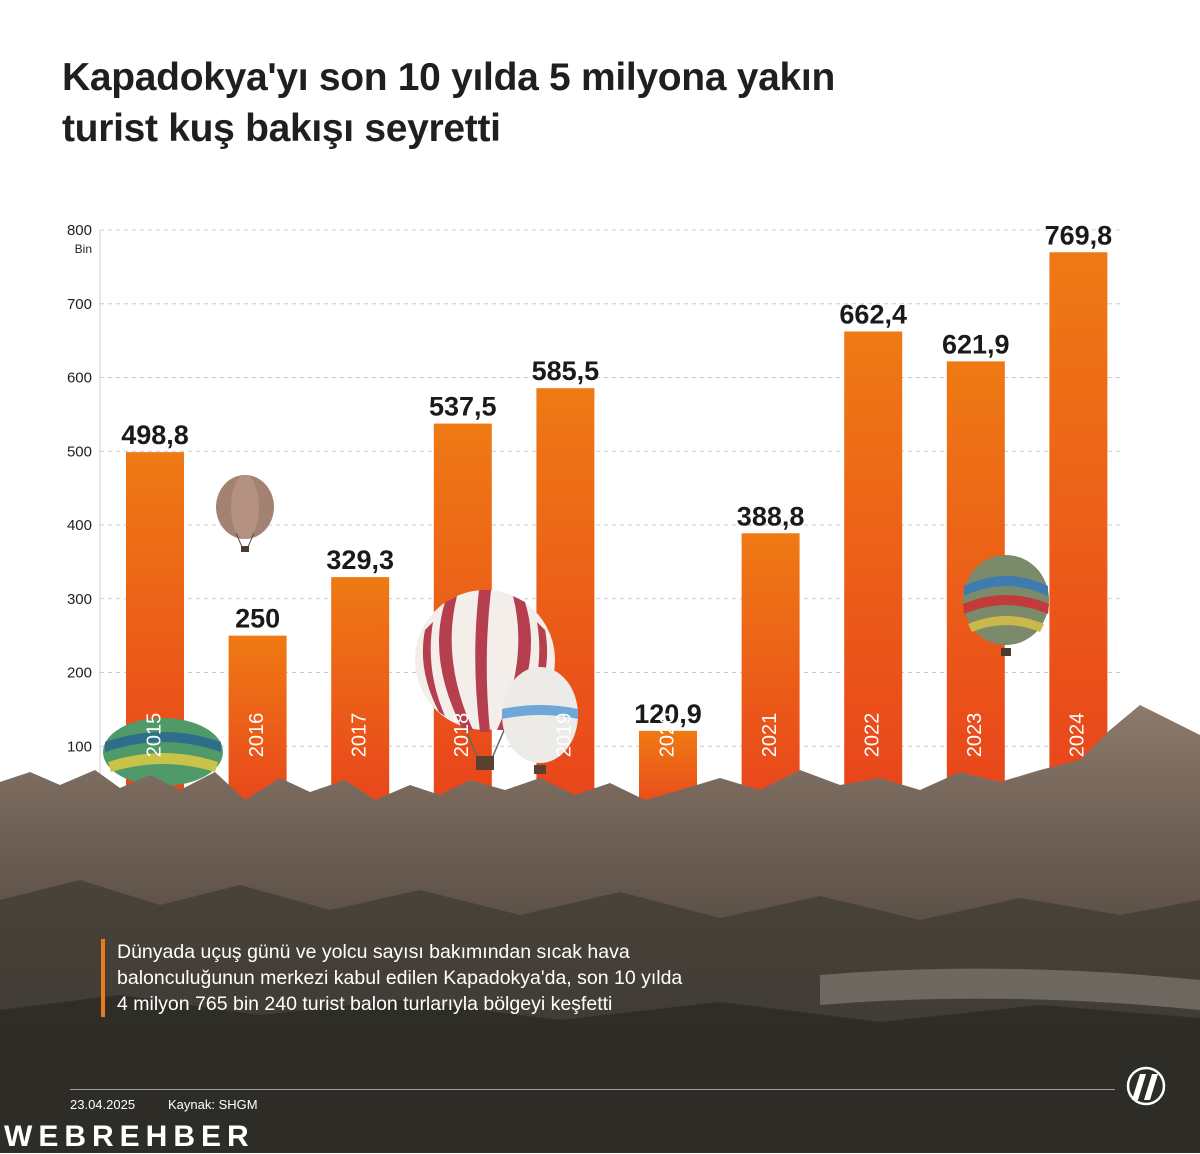 This screenshot has width=1200, height=1154. I want to click on source-label: Kaynak: SHGM, so click(213, 1104).